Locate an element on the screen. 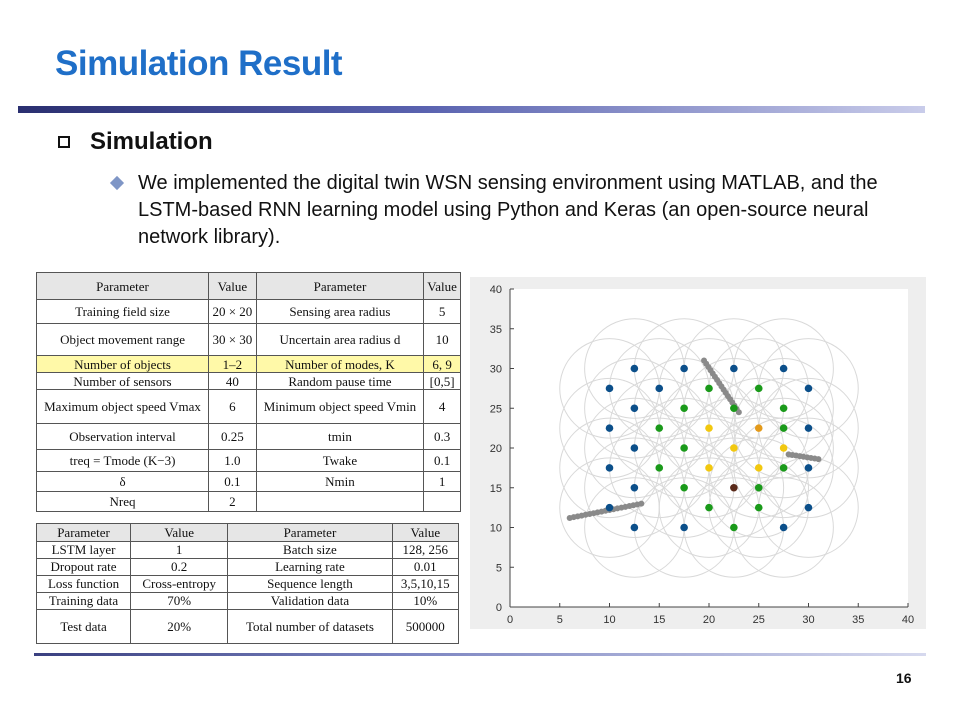  table-cell: Maximum object speed Vmax is located at coordinates (122, 406).